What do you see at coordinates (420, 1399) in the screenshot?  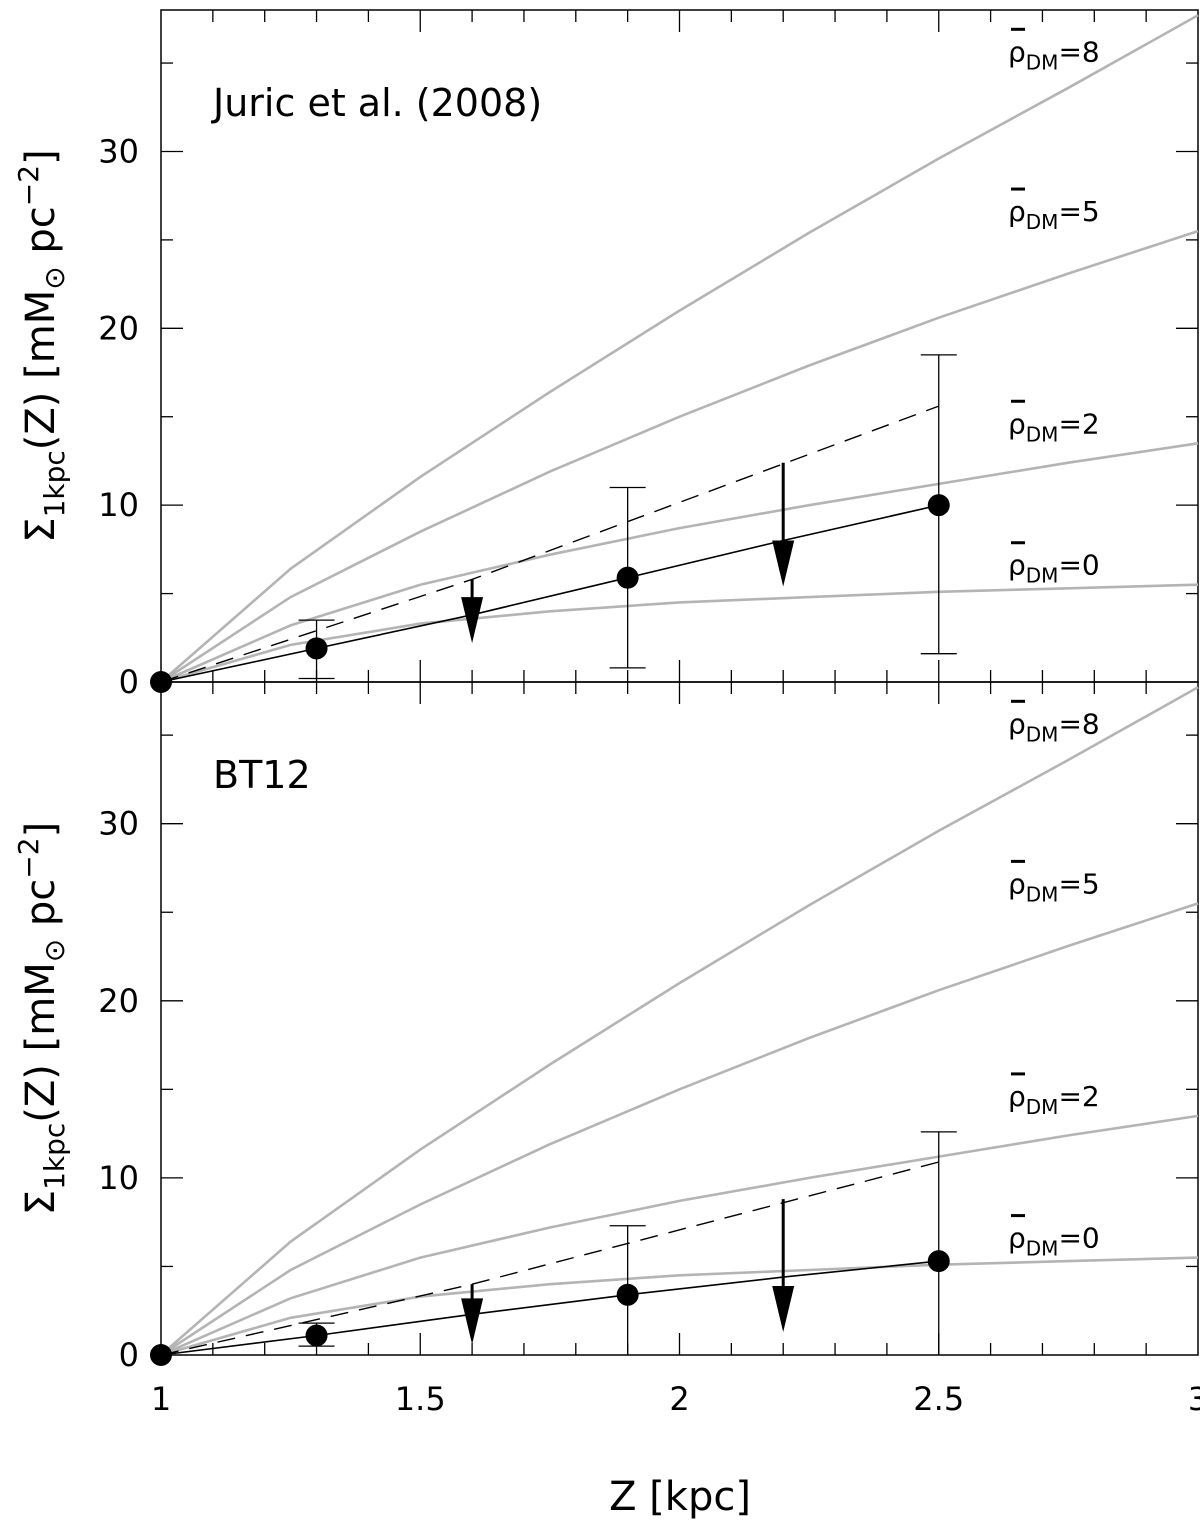 I see `x-tick-label: 1.5` at bounding box center [420, 1399].